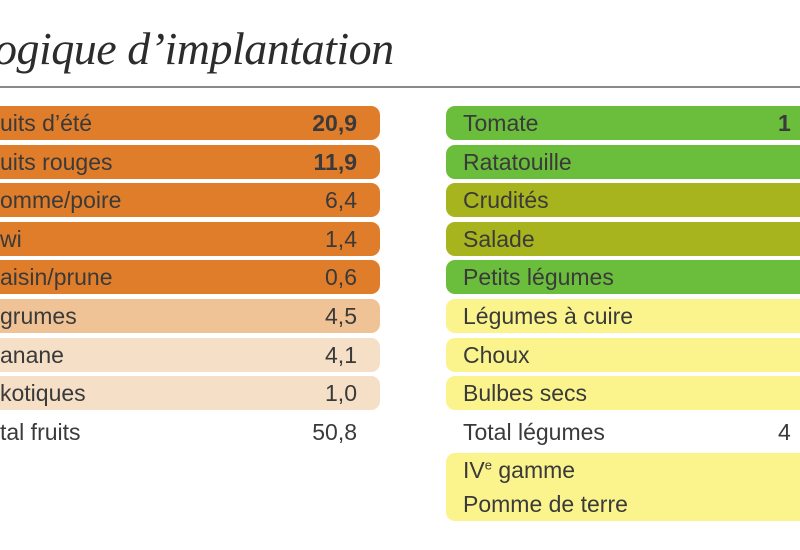  What do you see at coordinates (534, 431) in the screenshot?
I see `vegetables-total-label: Total légumes` at bounding box center [534, 431].